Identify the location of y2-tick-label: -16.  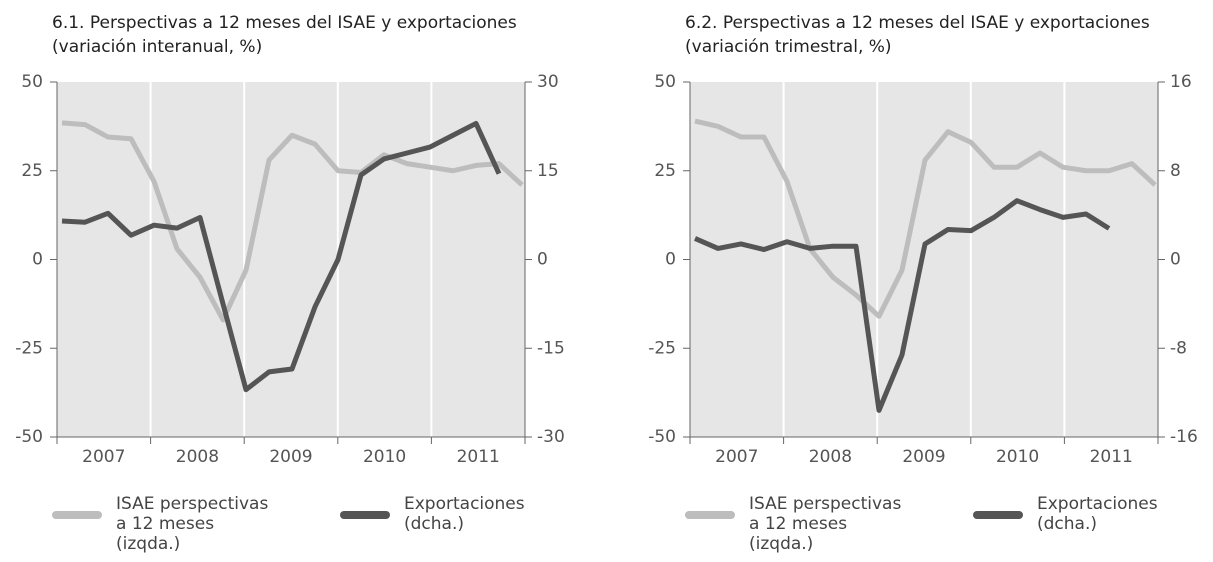
(1184, 437).